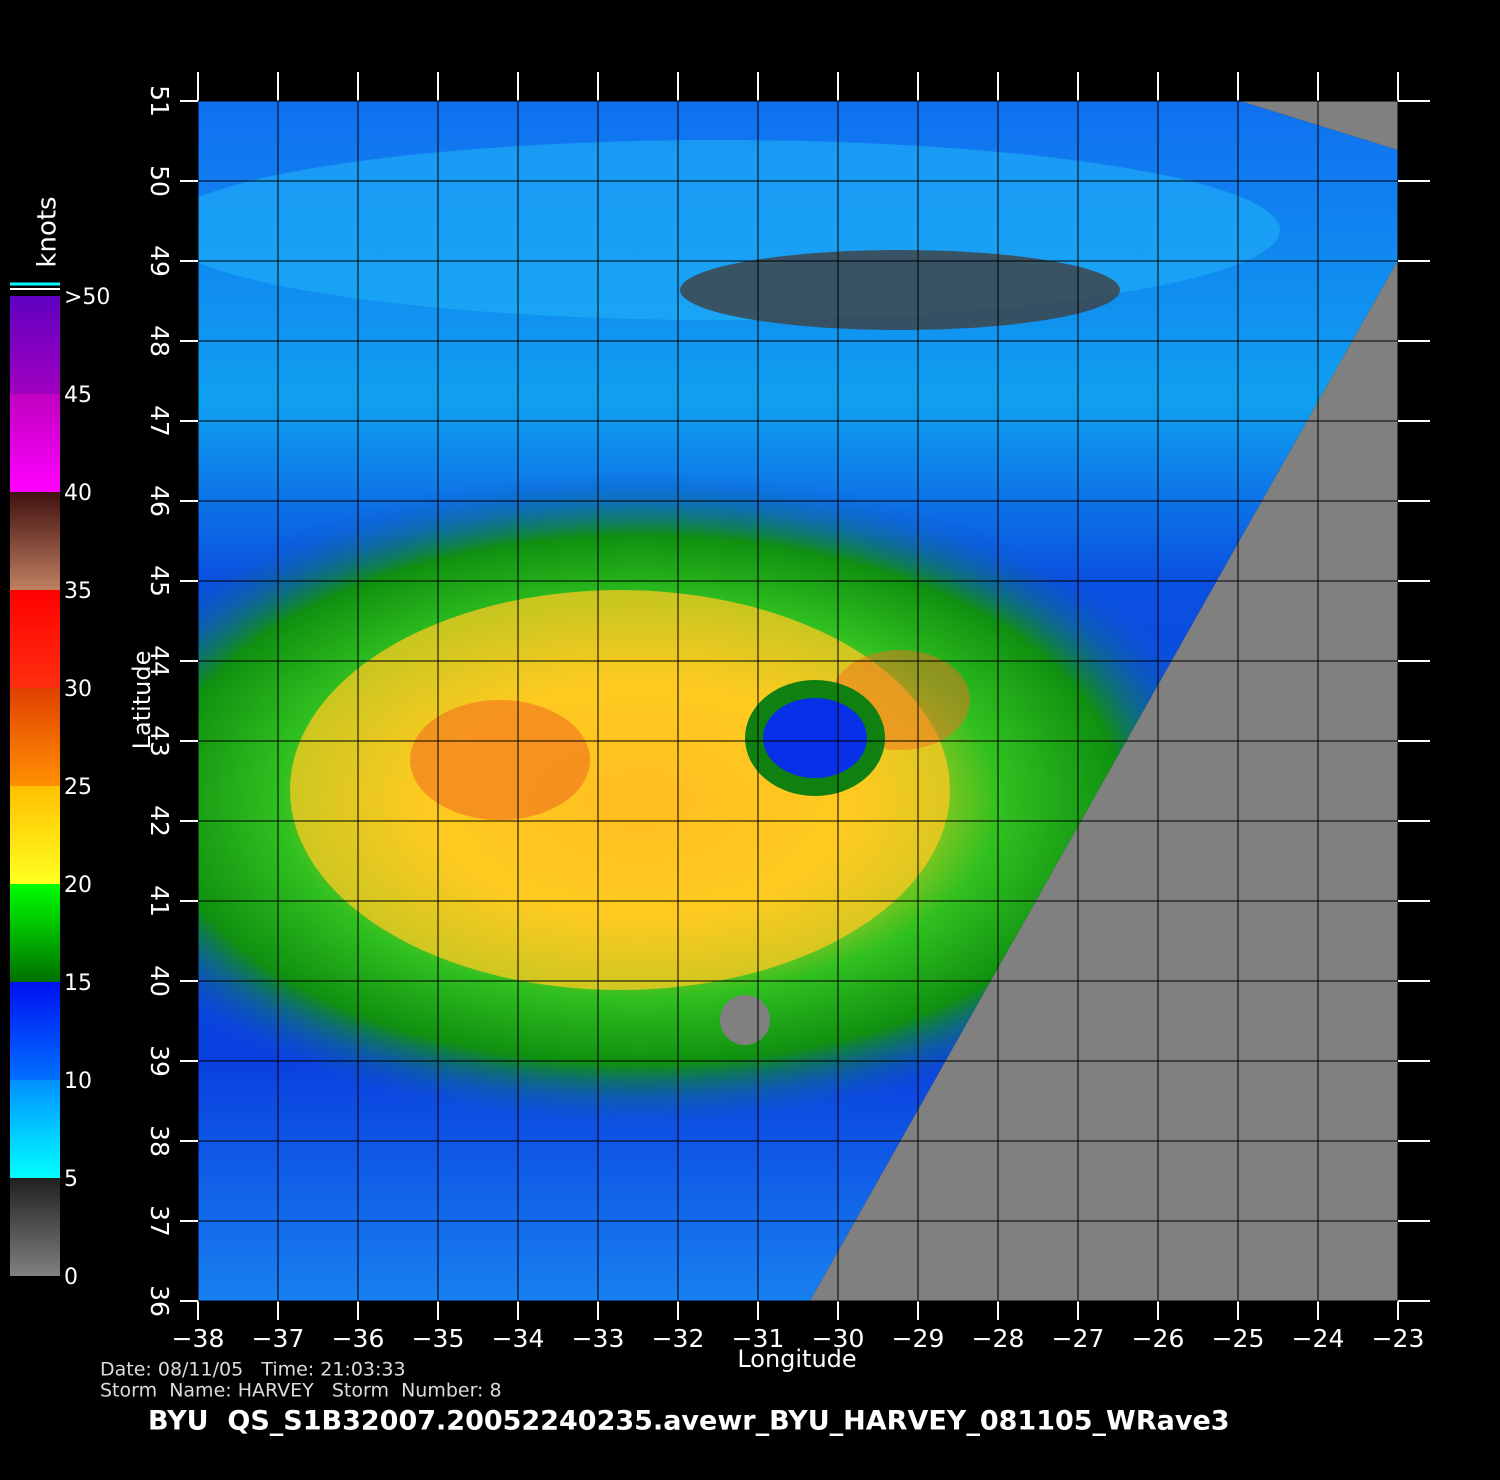  Describe the element at coordinates (159, 821) in the screenshot. I see `y-tick-label: 42` at that location.